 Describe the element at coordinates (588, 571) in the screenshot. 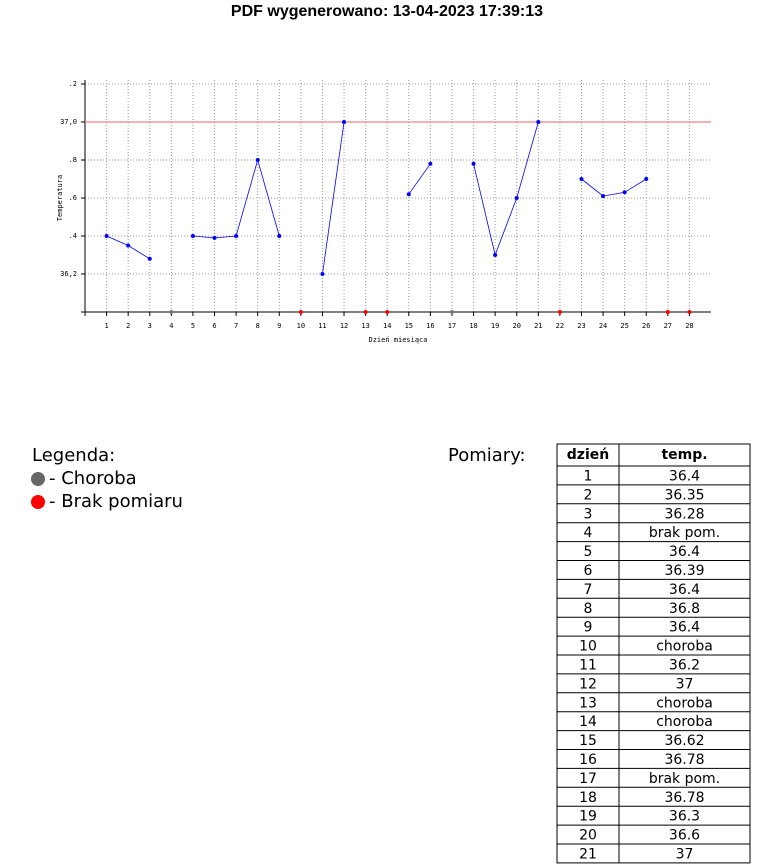

I see `table-cell: 6` at that location.